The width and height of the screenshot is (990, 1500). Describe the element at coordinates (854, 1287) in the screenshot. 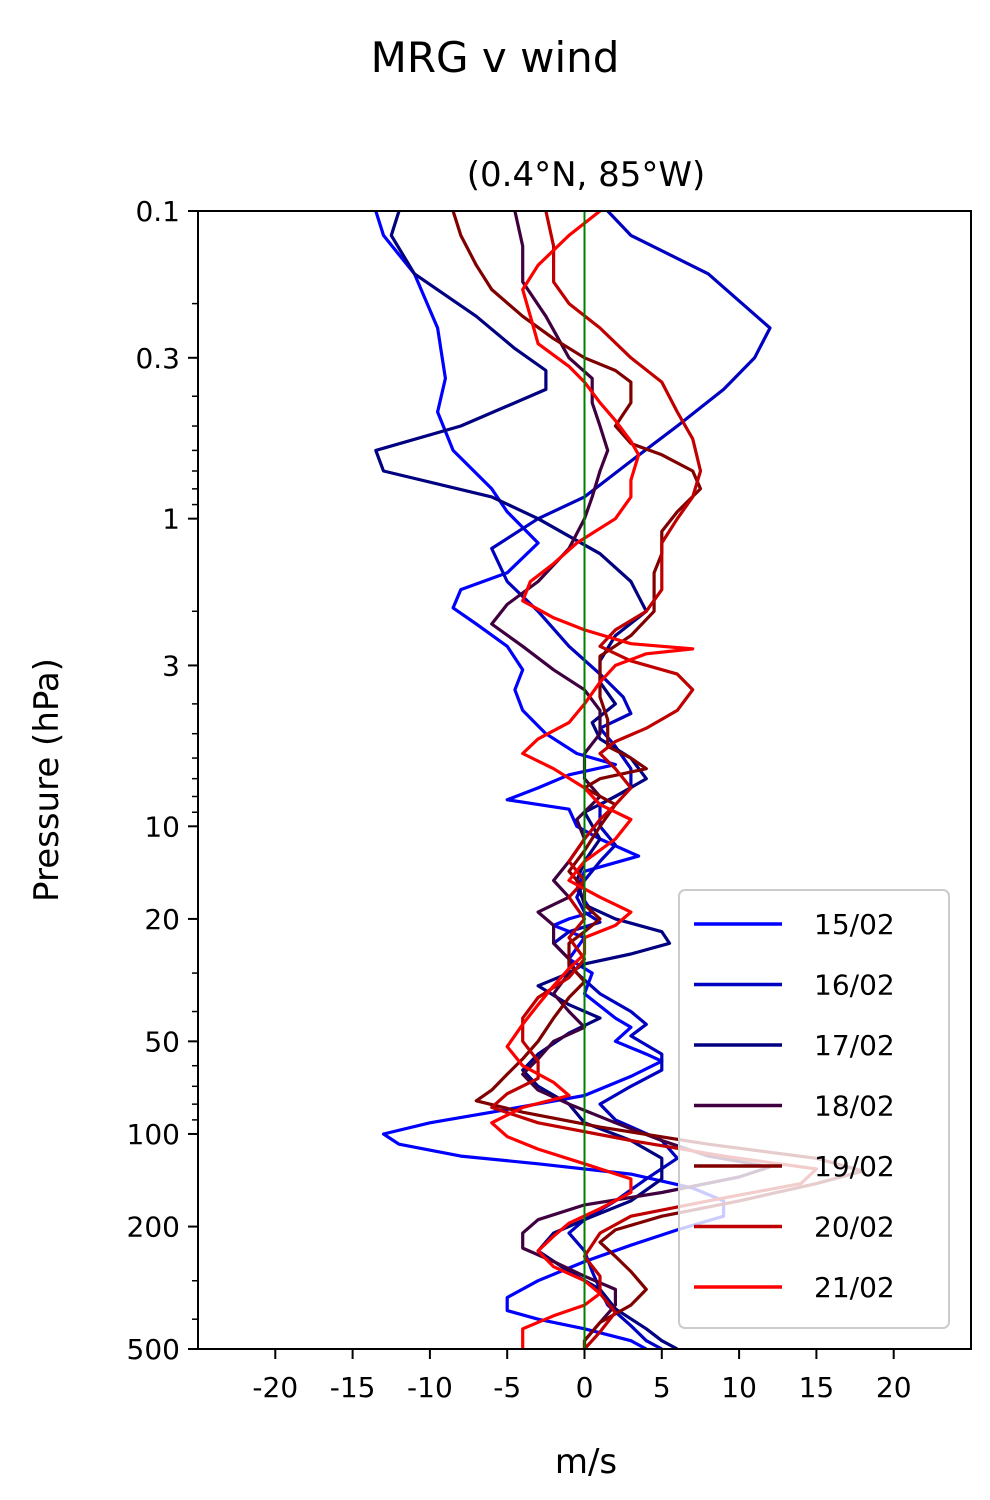

I see `legend-label: 21/02` at that location.